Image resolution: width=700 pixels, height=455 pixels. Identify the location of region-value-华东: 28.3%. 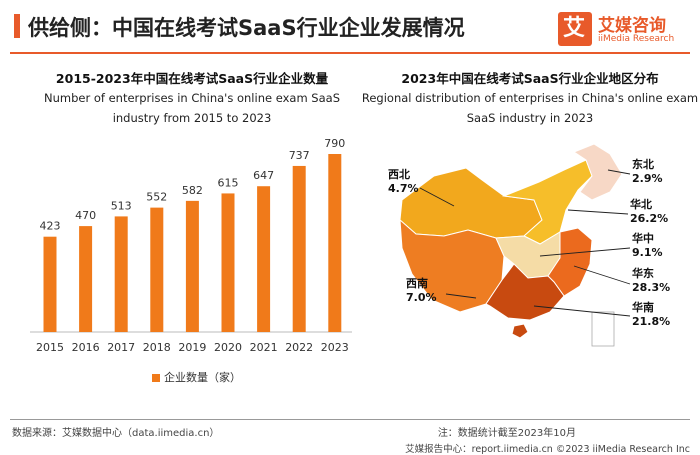
(651, 287).